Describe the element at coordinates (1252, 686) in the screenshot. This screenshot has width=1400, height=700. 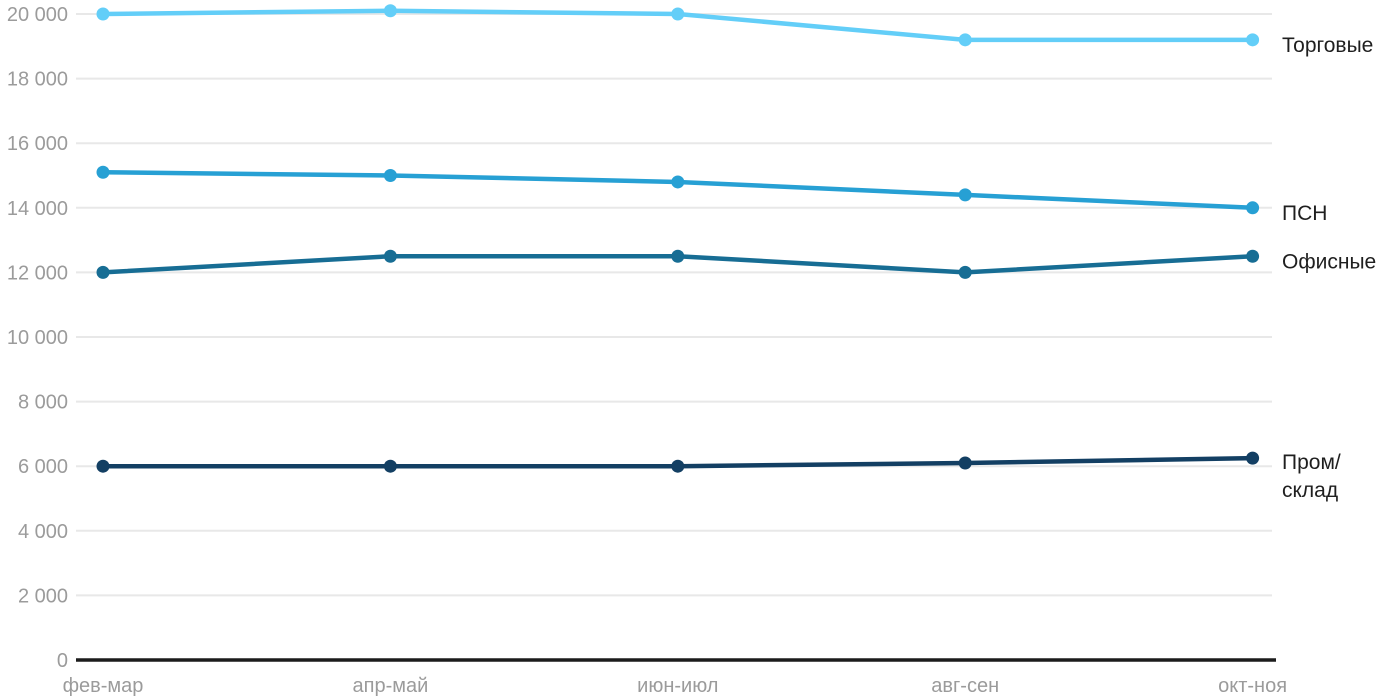
I see `x-tick-label: окт-ноя` at that location.